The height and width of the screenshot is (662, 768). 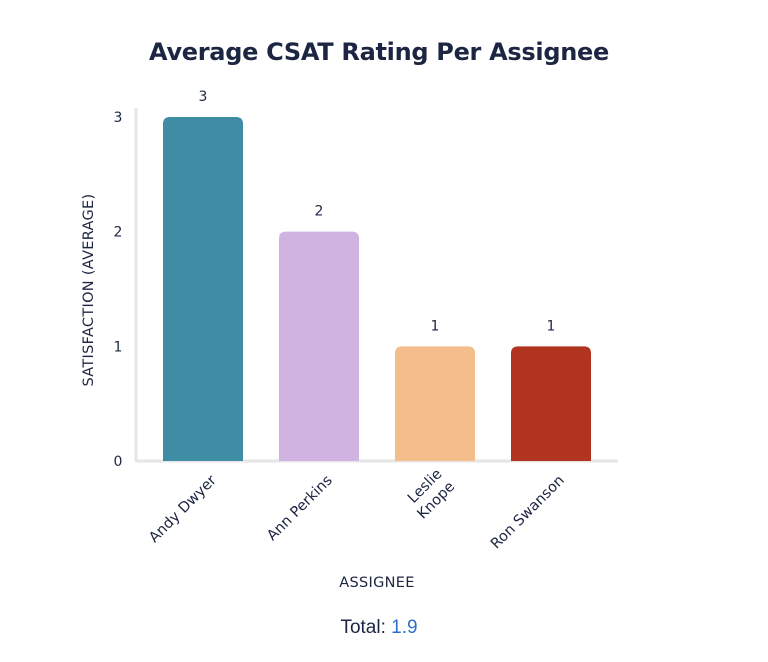 I want to click on svg-text: Ron Swanson, so click(x=528, y=513).